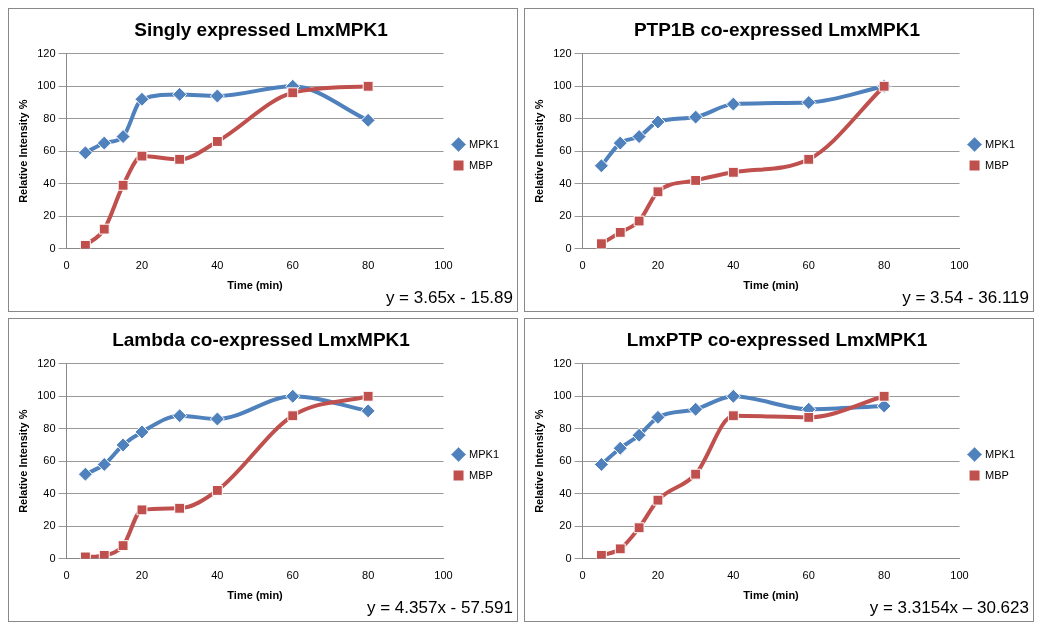 Image resolution: width=1045 pixels, height=632 pixels. I want to click on text: y = 4.357x - 57.591, so click(439, 608).